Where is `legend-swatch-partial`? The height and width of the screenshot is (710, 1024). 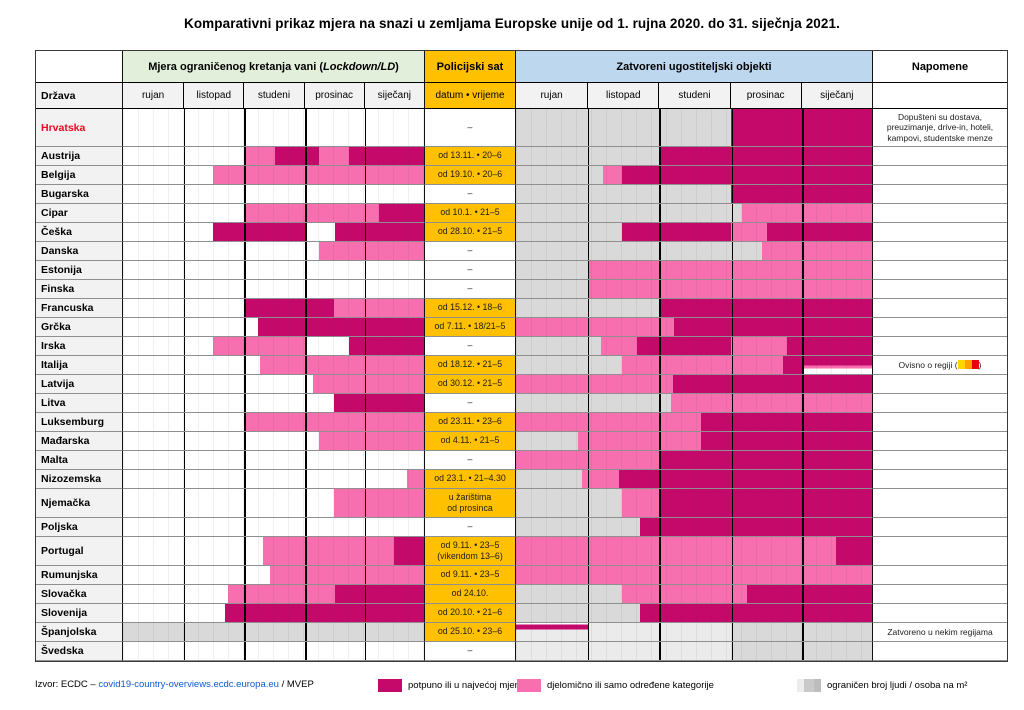 legend-swatch-partial is located at coordinates (529, 685).